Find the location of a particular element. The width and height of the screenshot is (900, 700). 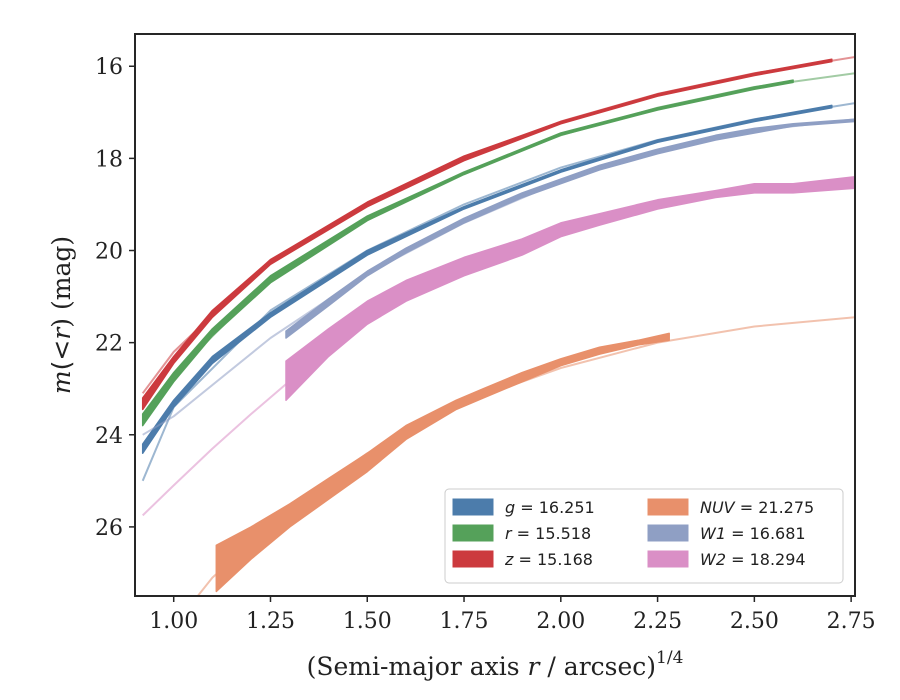

legend-frame is located at coordinates (644, 536).